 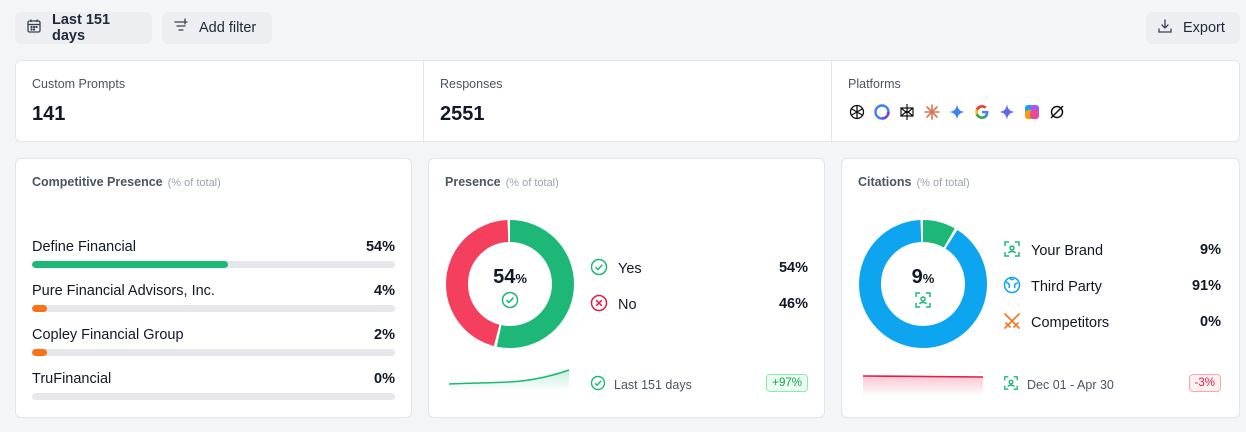 What do you see at coordinates (882, 112) in the screenshot?
I see `copilot-ring-icon` at bounding box center [882, 112].